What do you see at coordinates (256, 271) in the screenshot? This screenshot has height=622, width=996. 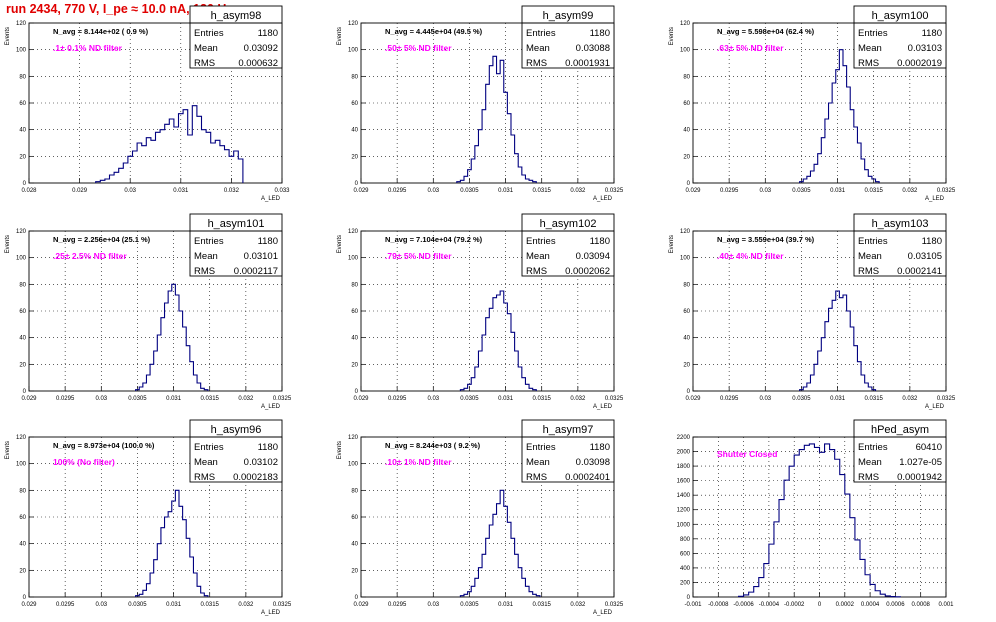 I see `stats-value: 0.0002117` at bounding box center [256, 271].